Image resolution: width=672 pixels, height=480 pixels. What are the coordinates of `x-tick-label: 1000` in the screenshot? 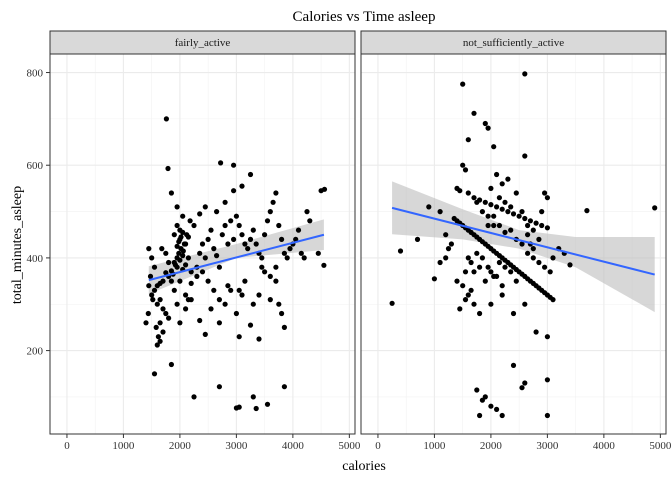 It's located at (123, 446).